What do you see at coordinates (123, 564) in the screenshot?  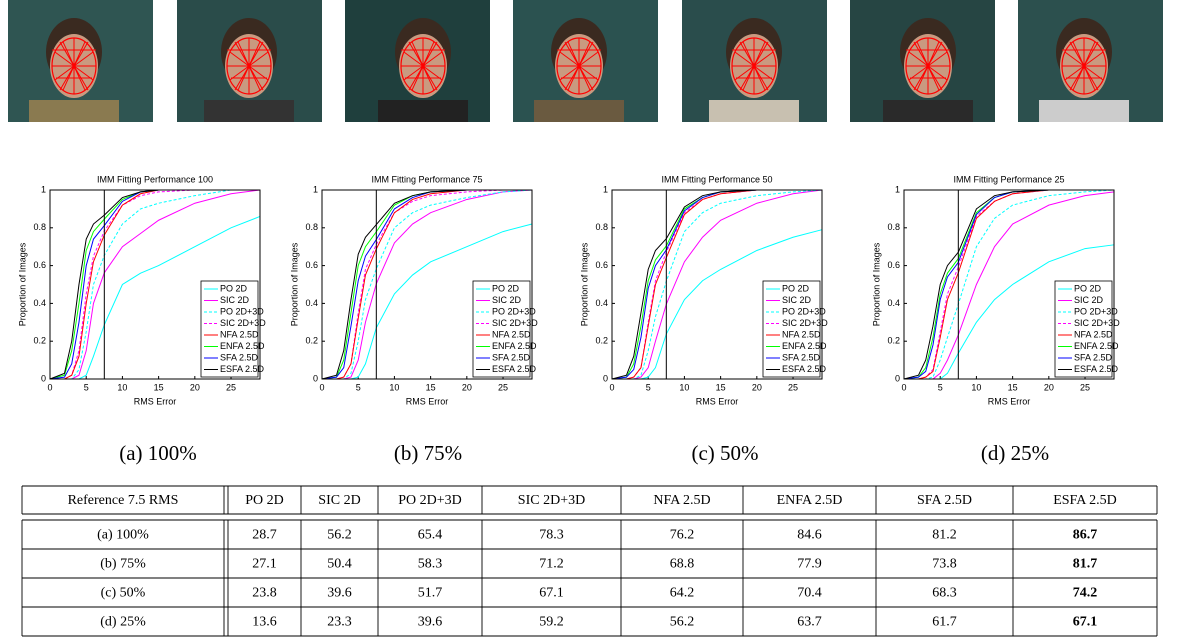 I see `table-row-label: (b) 75%` at bounding box center [123, 564].